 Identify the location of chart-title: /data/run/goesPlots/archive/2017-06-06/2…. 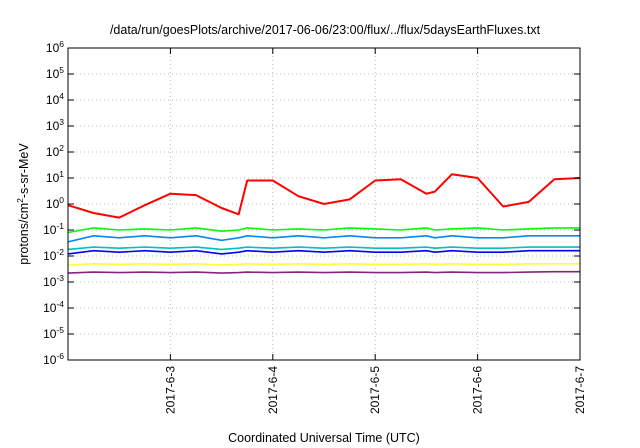
(325, 30).